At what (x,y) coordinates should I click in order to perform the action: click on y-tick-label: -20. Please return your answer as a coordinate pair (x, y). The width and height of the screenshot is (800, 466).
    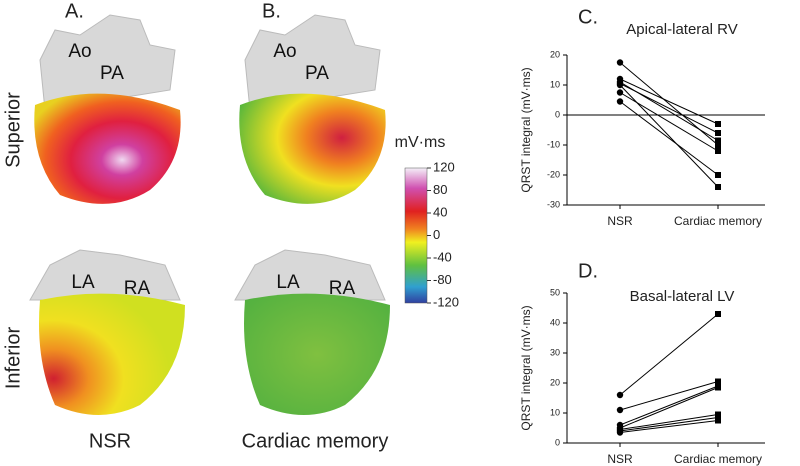
    Looking at the image, I should click on (553, 174).